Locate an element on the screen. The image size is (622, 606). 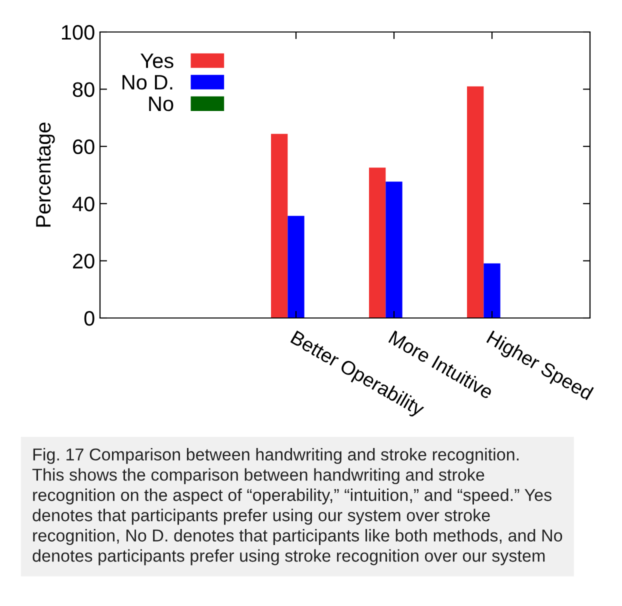
y-tick-label: 20 is located at coordinates (83, 261).